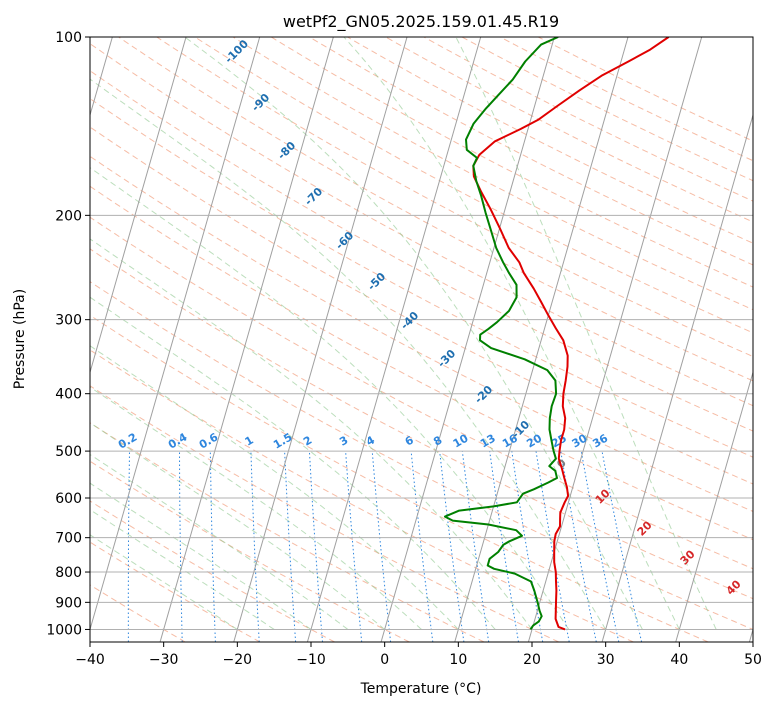 This screenshot has height=708, width=775. Describe the element at coordinates (80, 441) in the screenshot. I see `mixing-ratio-label: 0.1` at that location.